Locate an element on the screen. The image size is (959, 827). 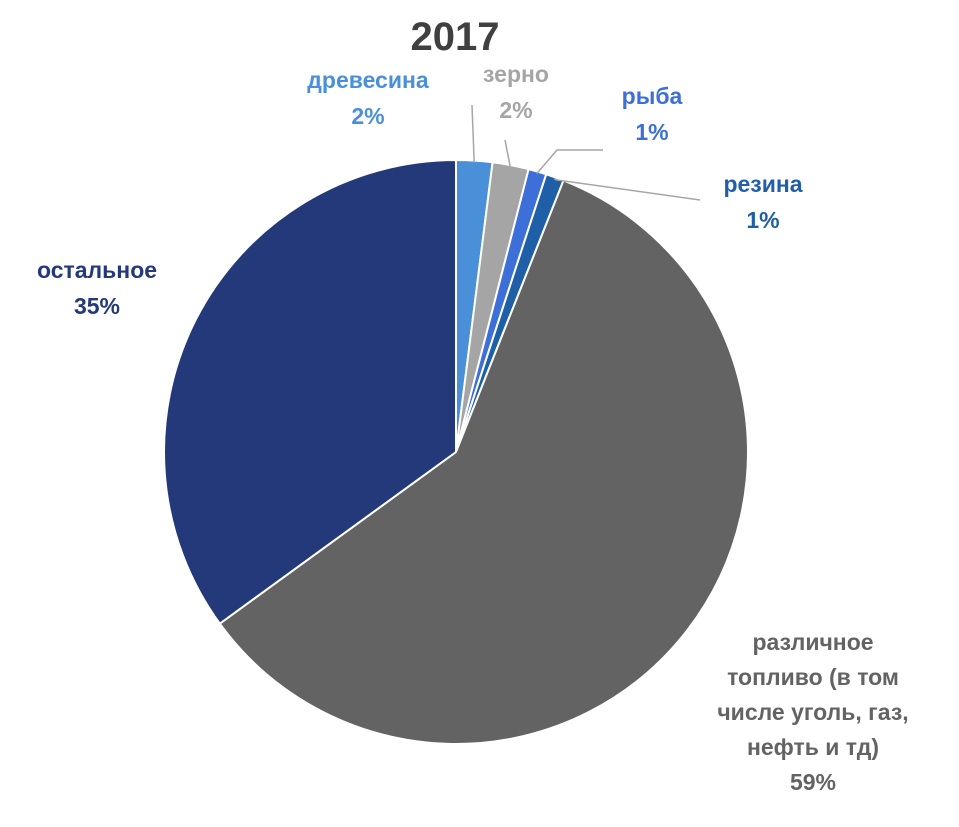
slice-name-различное-топливо-в-том-числе-уголь-газ-нефть-и-тд-0: различное is located at coordinates (812, 642).